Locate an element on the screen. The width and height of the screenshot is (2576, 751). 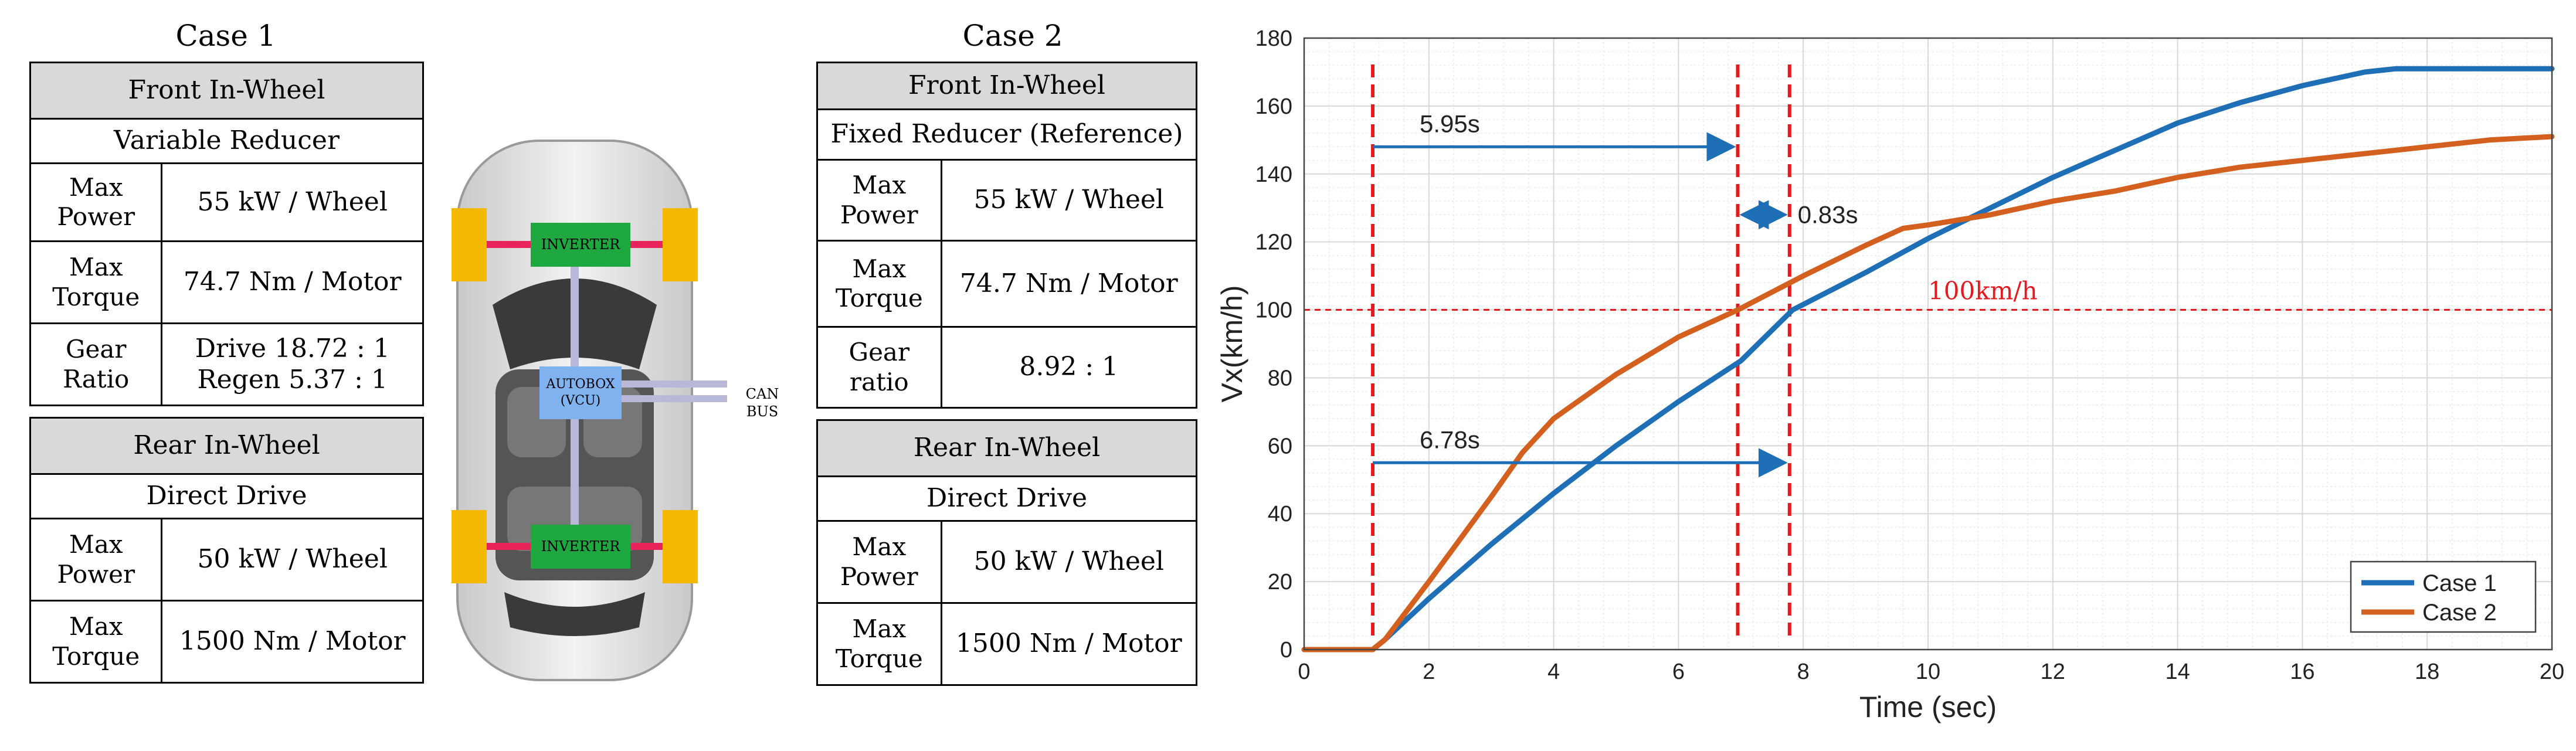
case1-front-row-value: 55 kW / Wheel is located at coordinates (292, 202).